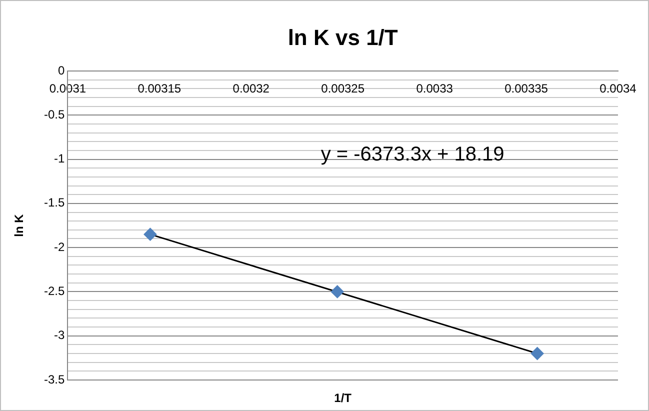  Describe the element at coordinates (412, 155) in the screenshot. I see `annotation: y = -6373.3x + 18.19` at that location.